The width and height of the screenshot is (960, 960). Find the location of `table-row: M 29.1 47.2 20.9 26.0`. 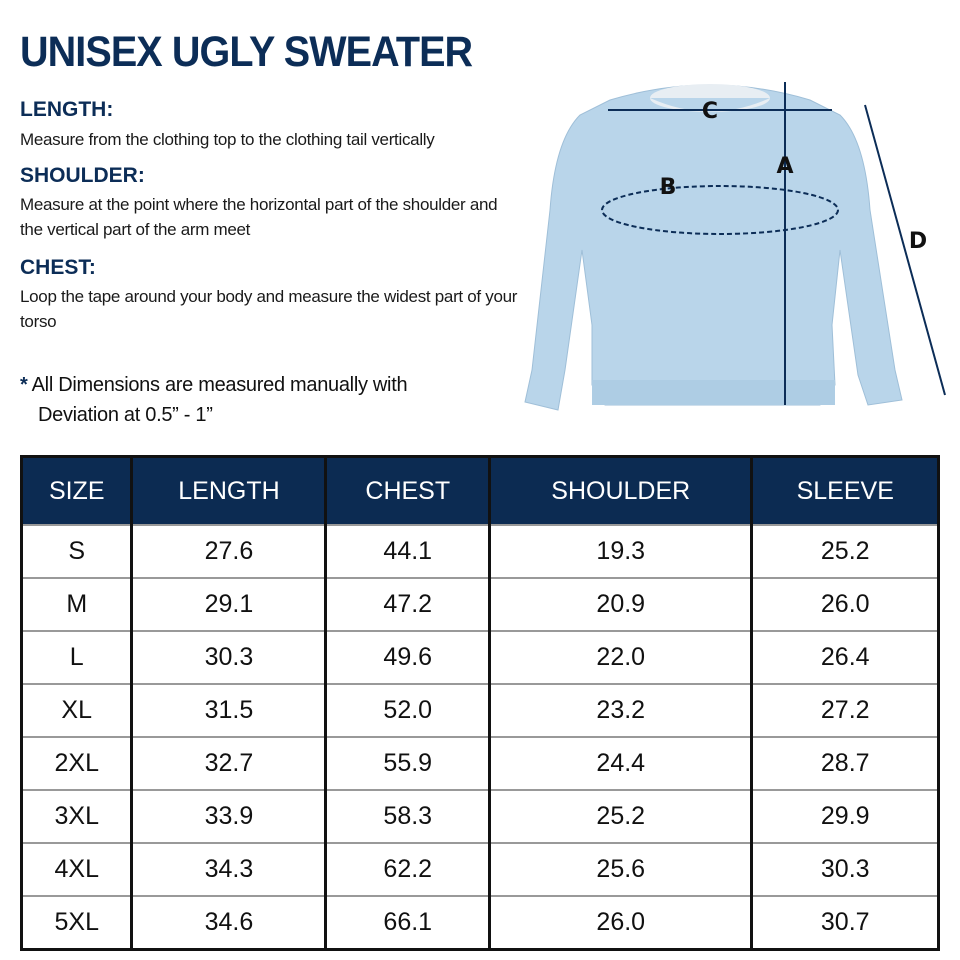

table-row: M 29.1 47.2 20.9 26.0 is located at coordinates (479, 604).